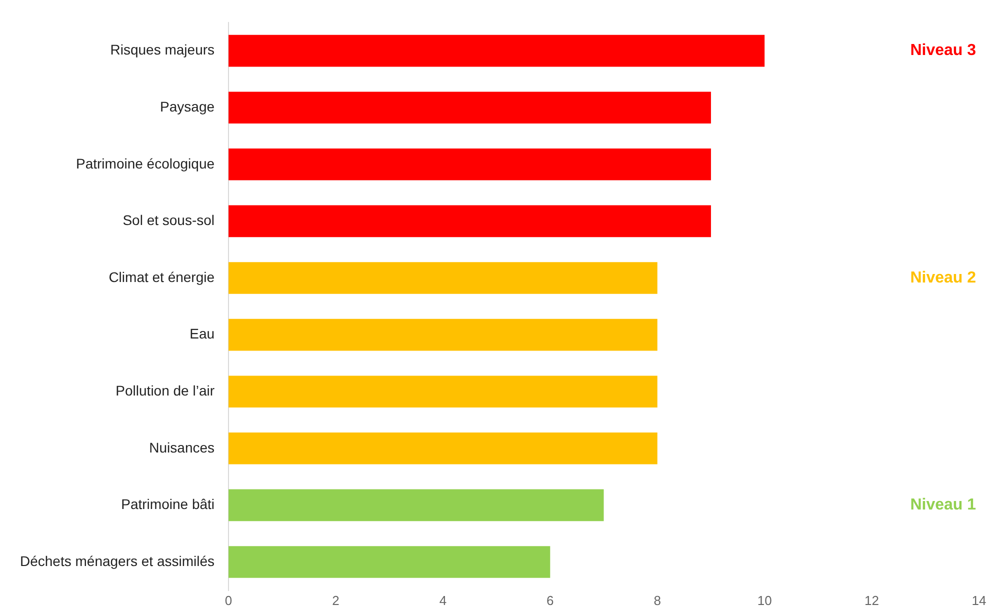  Describe the element at coordinates (228, 600) in the screenshot. I see `x-tick-label: 0` at that location.